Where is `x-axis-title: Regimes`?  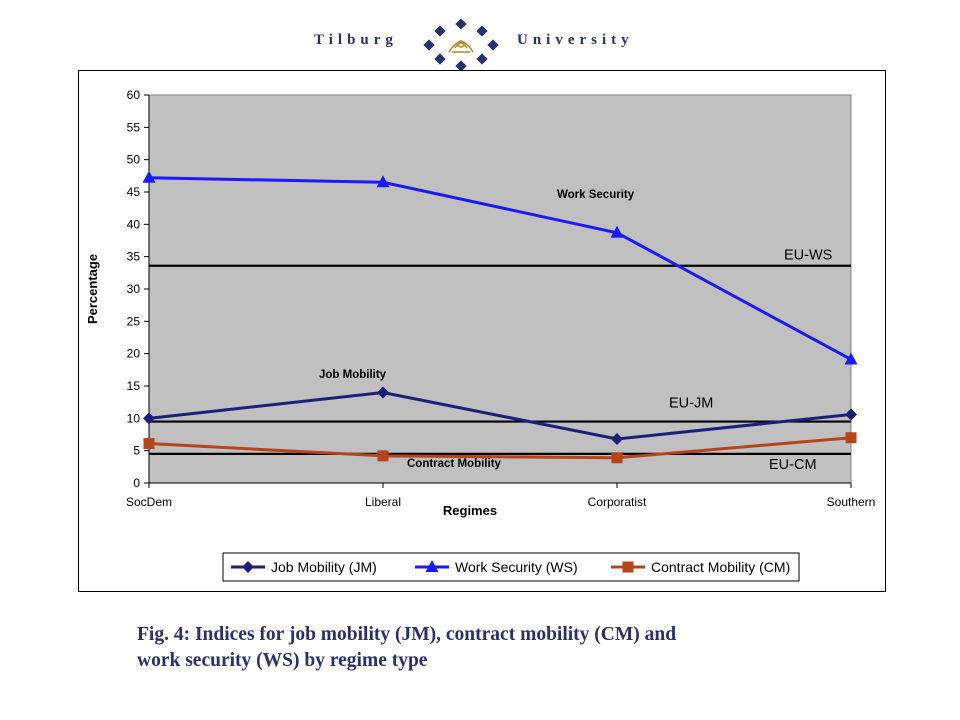
x-axis-title: Regimes is located at coordinates (470, 510).